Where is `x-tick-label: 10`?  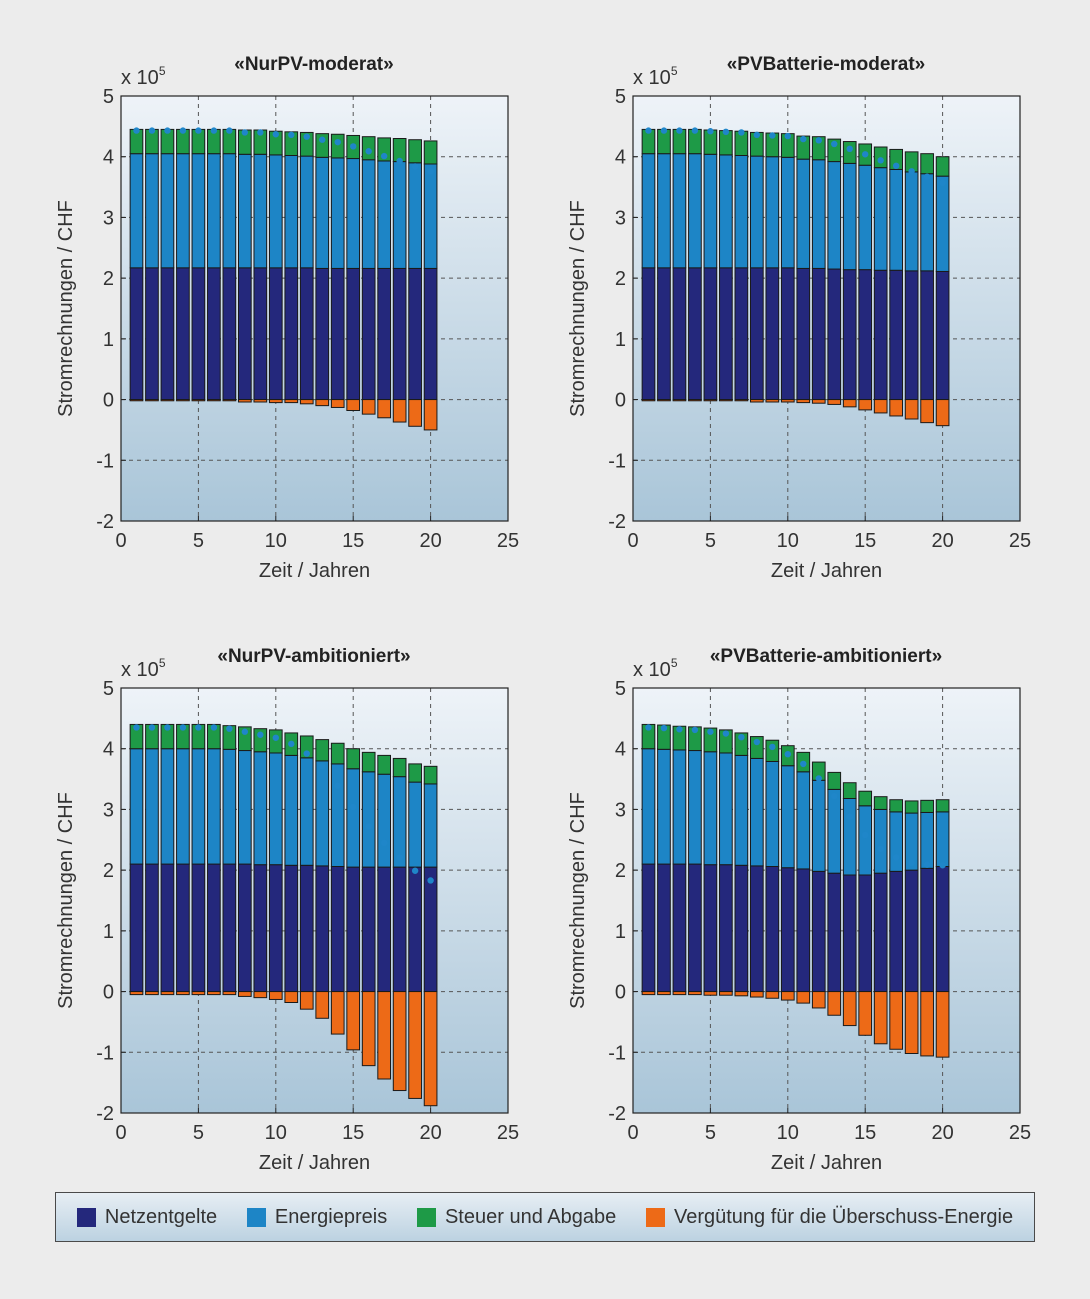 x-tick-label: 10 is located at coordinates (788, 1133).